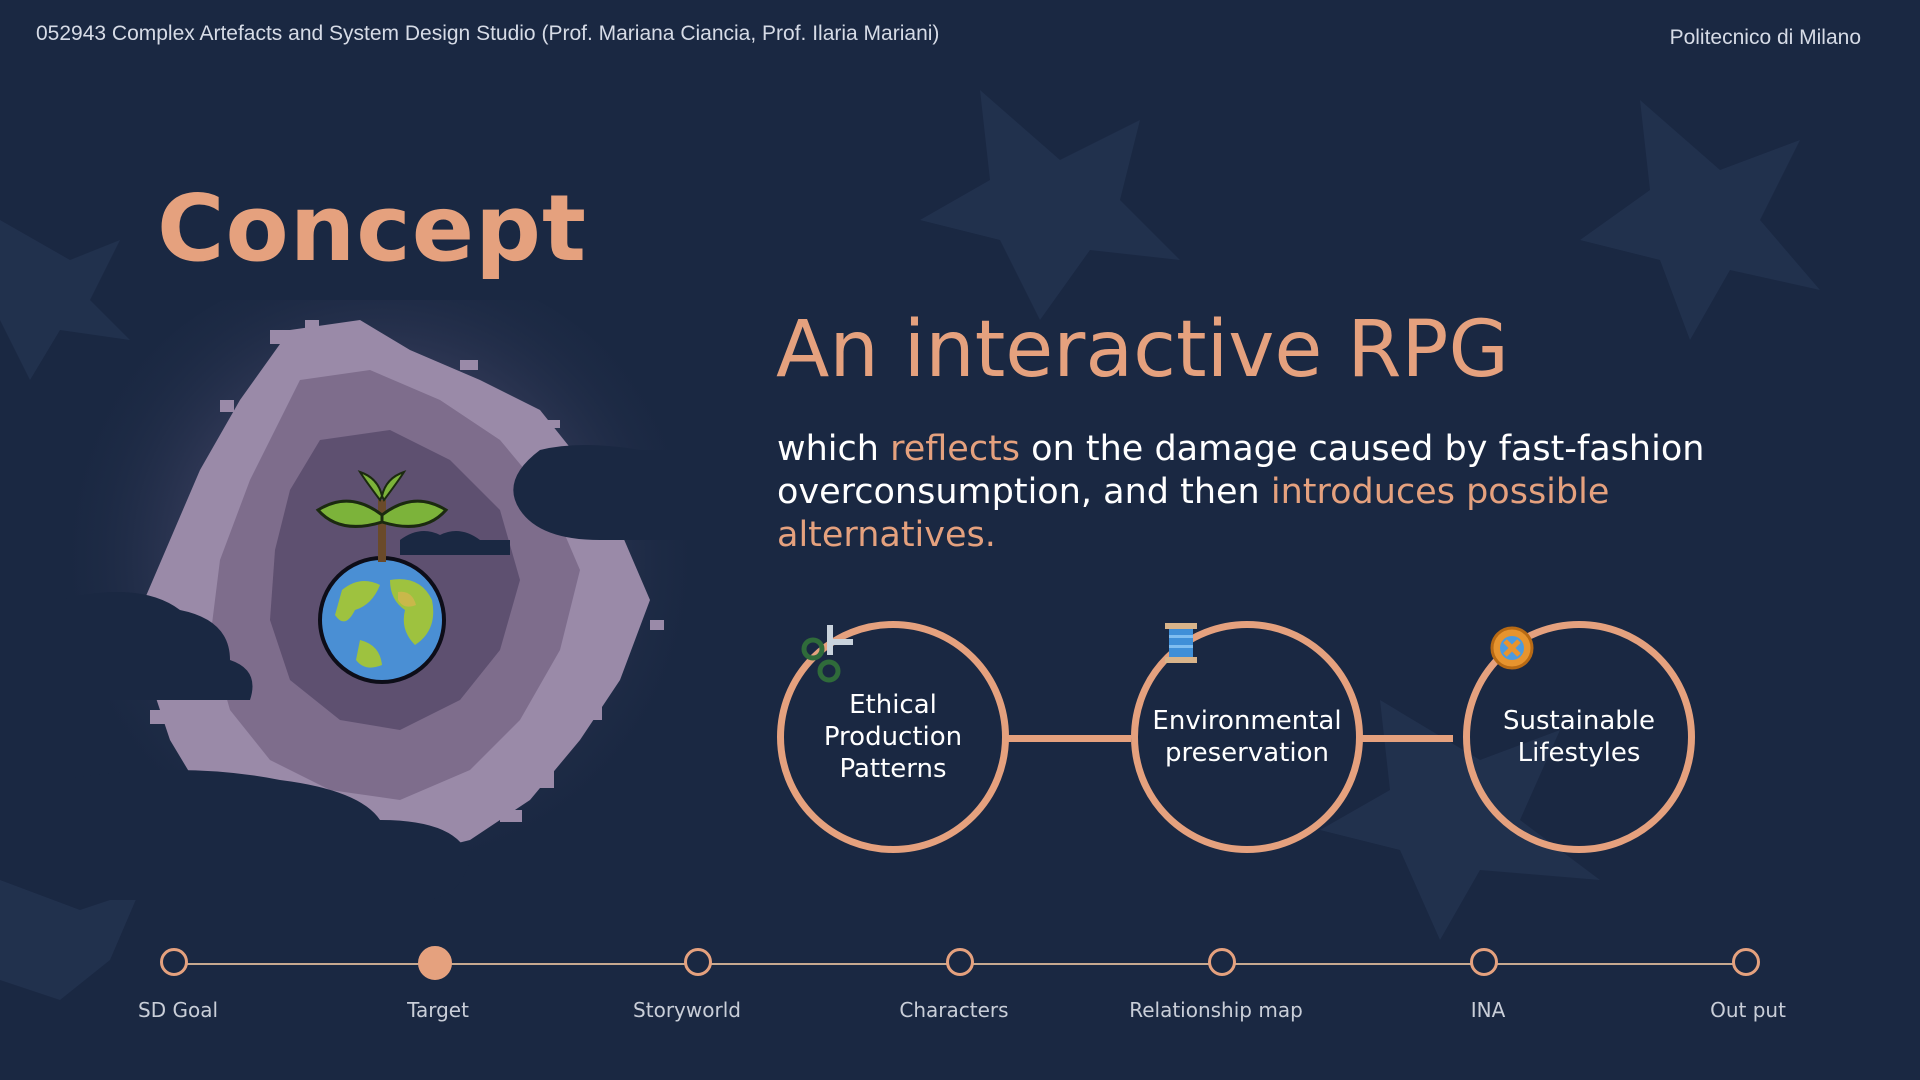 The height and width of the screenshot is (1080, 1920). Describe the element at coordinates (1512, 648) in the screenshot. I see `button-icon` at that location.